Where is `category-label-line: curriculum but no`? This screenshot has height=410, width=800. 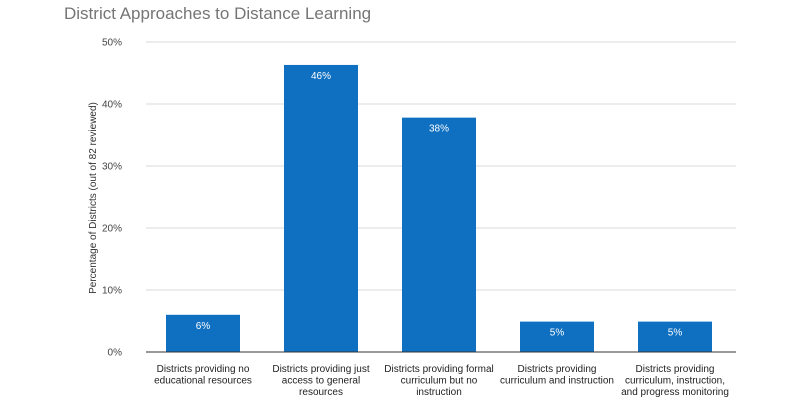 category-label-line: curriculum but no is located at coordinates (439, 381).